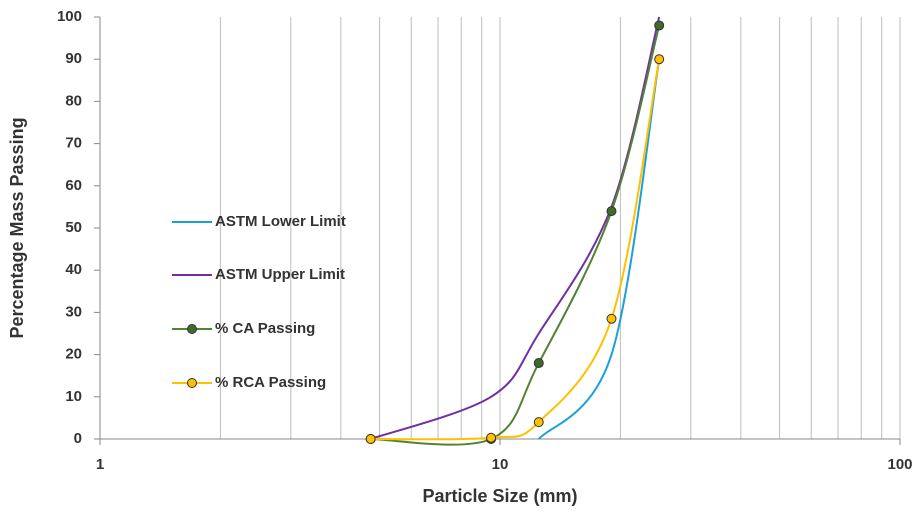  I want to click on y-axis-title: Percentage Mass Passing, so click(17, 227).